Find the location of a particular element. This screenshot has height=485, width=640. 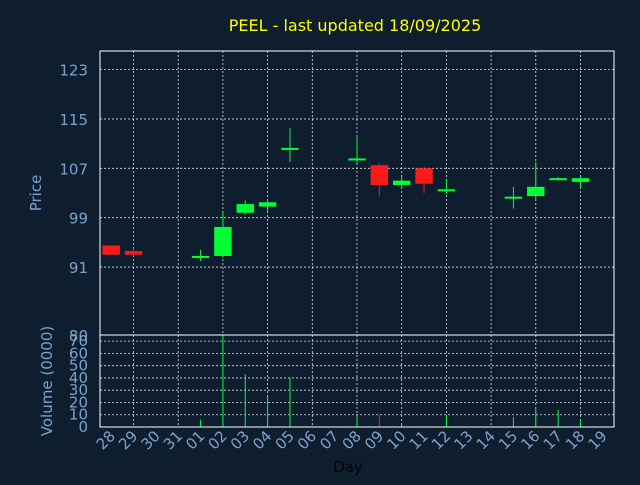

price-tick-label: 107 is located at coordinates (73, 169).